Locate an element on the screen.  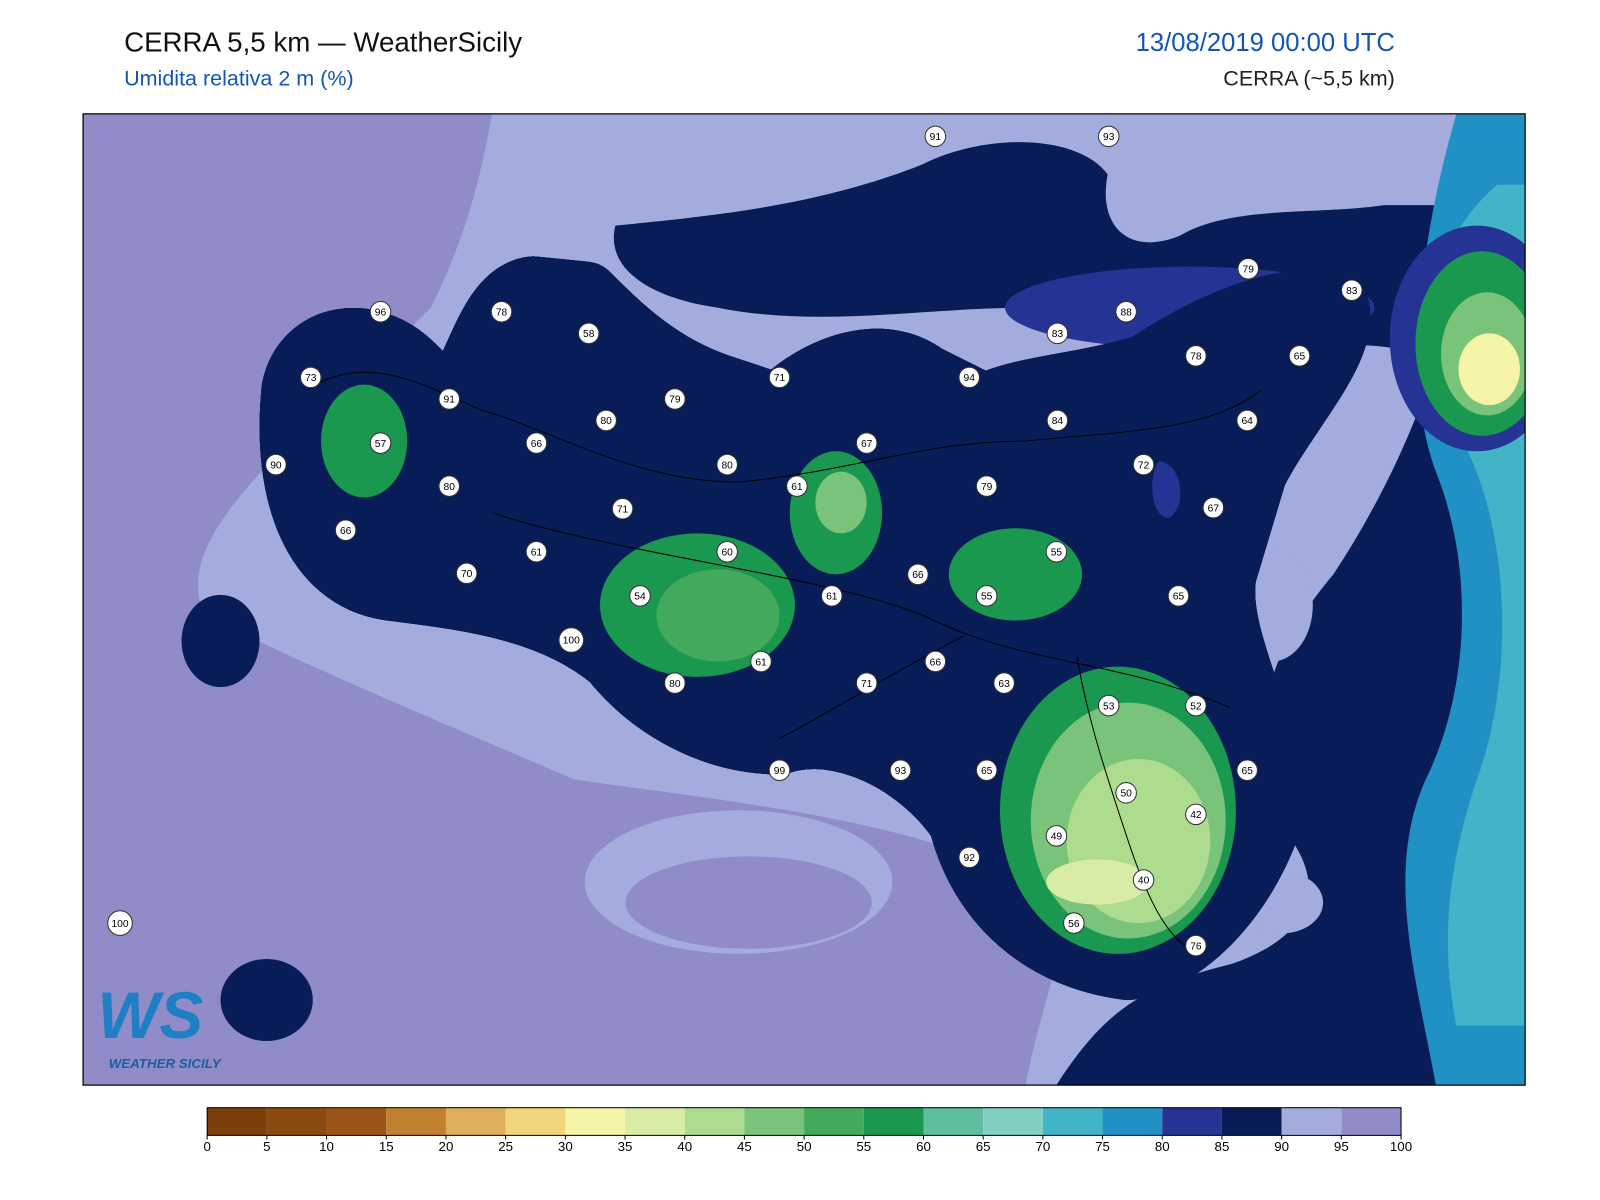
colorbar-tick-label: 5 is located at coordinates (266, 1146).